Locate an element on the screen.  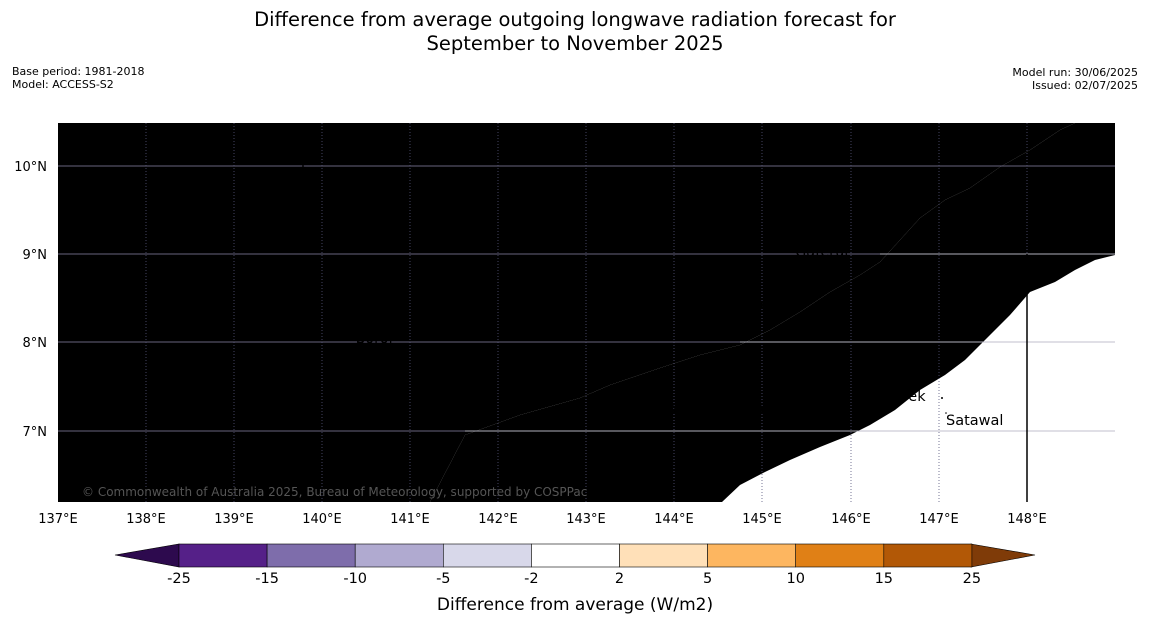
place-woleai: Woleai is located at coordinates (678, 409).